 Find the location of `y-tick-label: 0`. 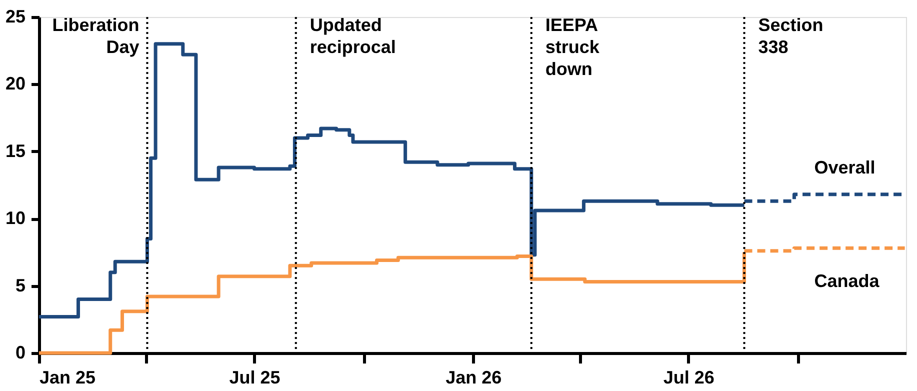

y-tick-label: 0 is located at coordinates (20, 352).